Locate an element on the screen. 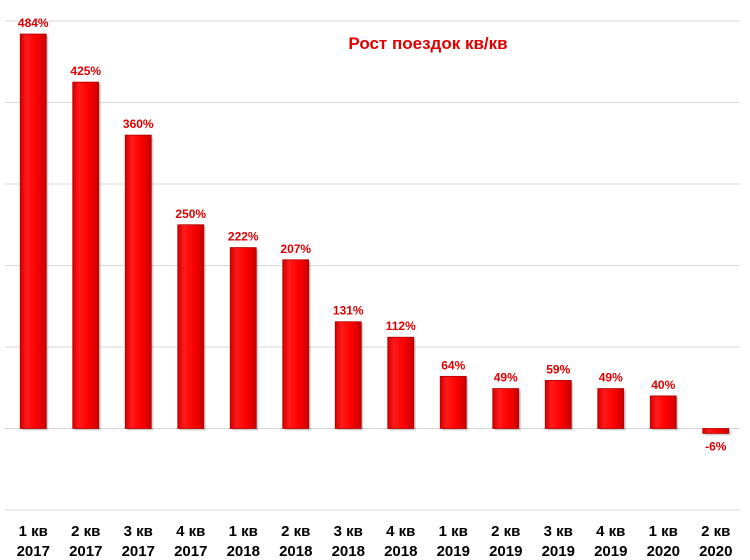 This screenshot has height=560, width=750. data-label: 360% is located at coordinates (138, 124).